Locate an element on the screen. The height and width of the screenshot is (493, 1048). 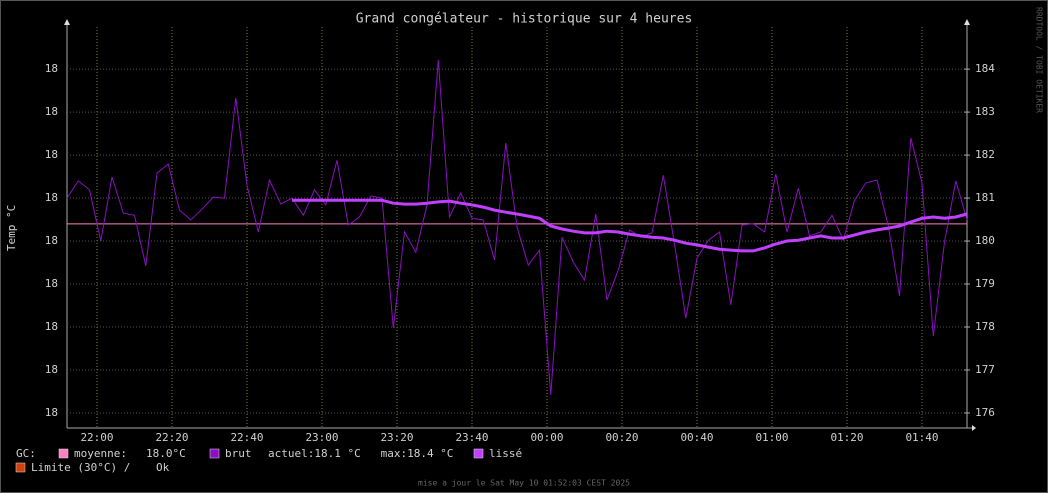
x-tick-label: 23:20 is located at coordinates (396, 437).